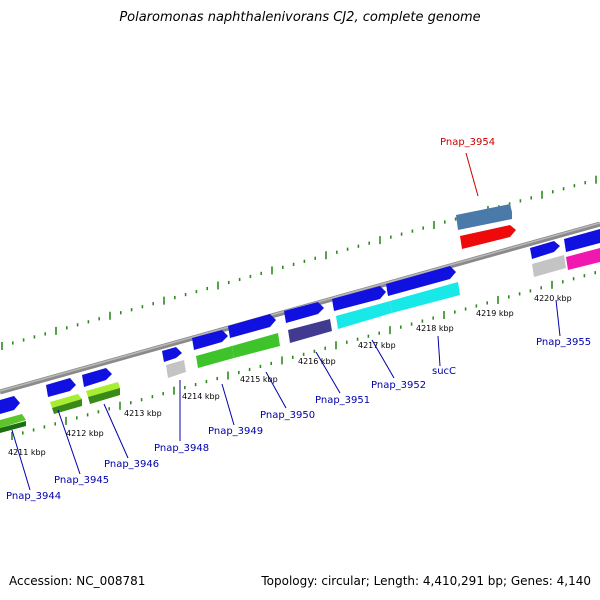  Describe the element at coordinates (81, 480) in the screenshot. I see `gene-label: Pnap_3945` at that location.